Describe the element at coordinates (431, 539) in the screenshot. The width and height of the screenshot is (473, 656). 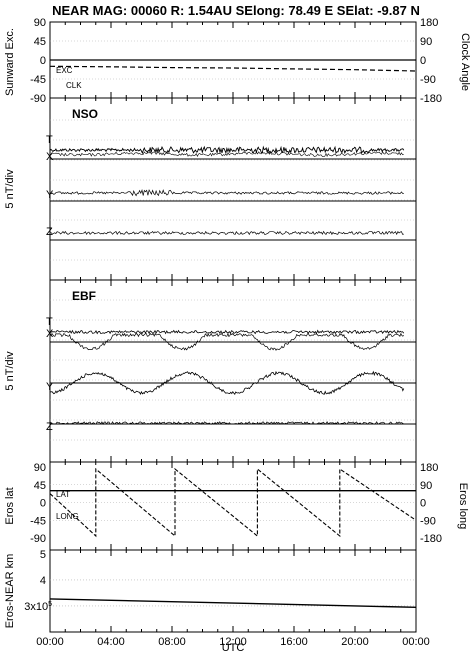
I see `eros-ytick-right: -180` at that location.